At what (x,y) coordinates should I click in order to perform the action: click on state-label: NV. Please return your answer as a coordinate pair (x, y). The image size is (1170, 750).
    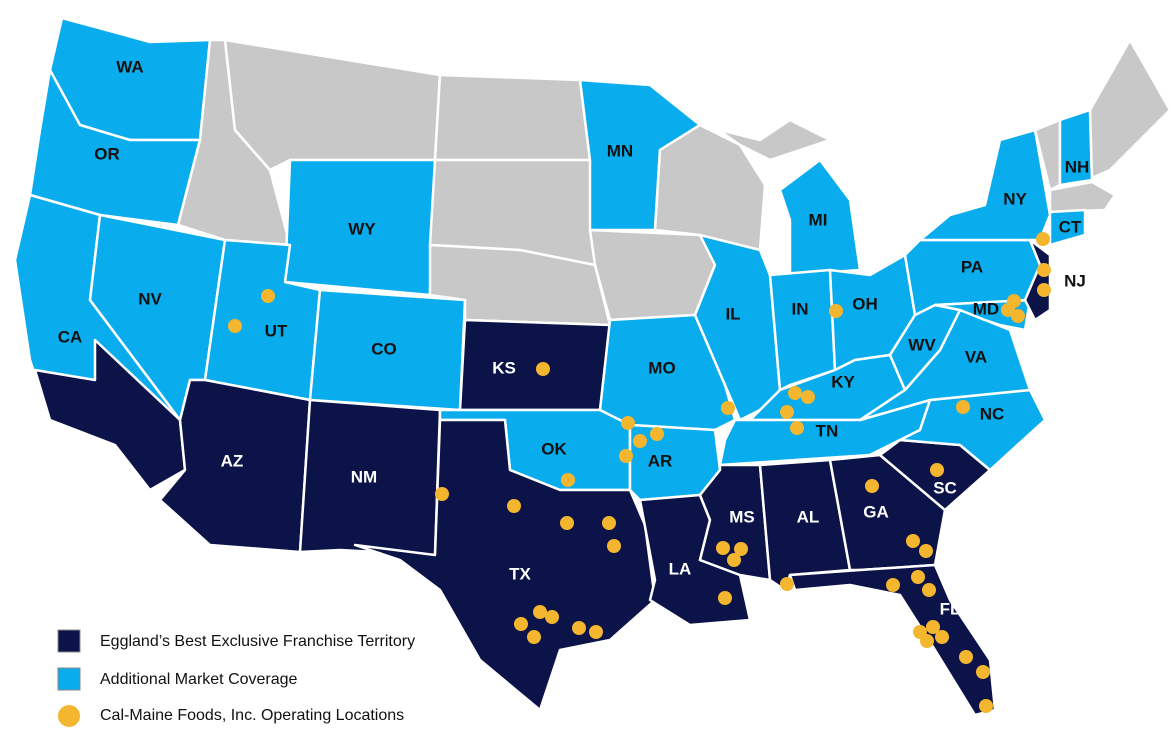
    Looking at the image, I should click on (150, 298).